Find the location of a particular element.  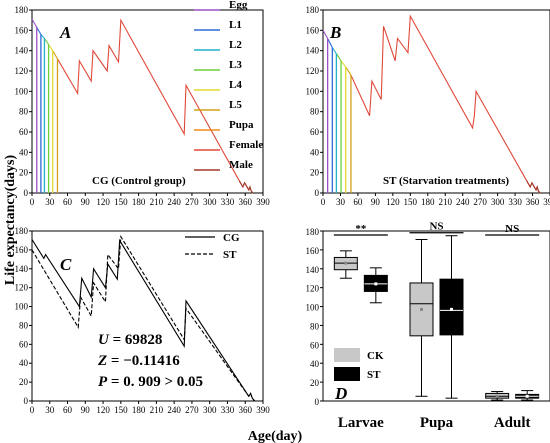

legend-label-female: Female is located at coordinates (246, 145).